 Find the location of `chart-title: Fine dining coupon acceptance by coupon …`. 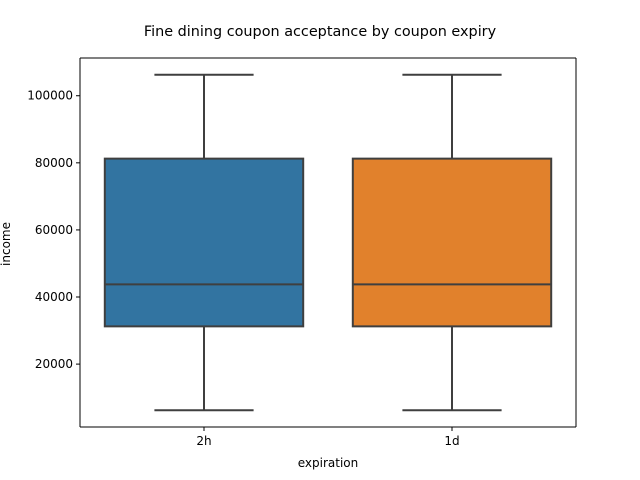

chart-title: Fine dining coupon acceptance by coupon … is located at coordinates (320, 32).